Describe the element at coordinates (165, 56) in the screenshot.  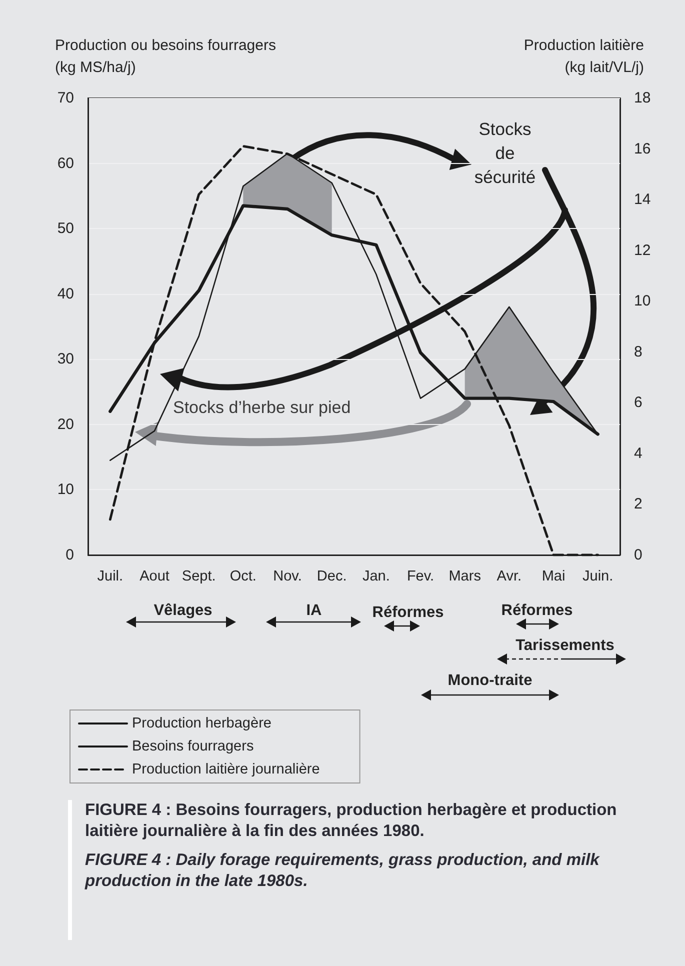
I see `y-axis-title: Production ou besoins fourragers (kg MS/ha/j)` at that location.